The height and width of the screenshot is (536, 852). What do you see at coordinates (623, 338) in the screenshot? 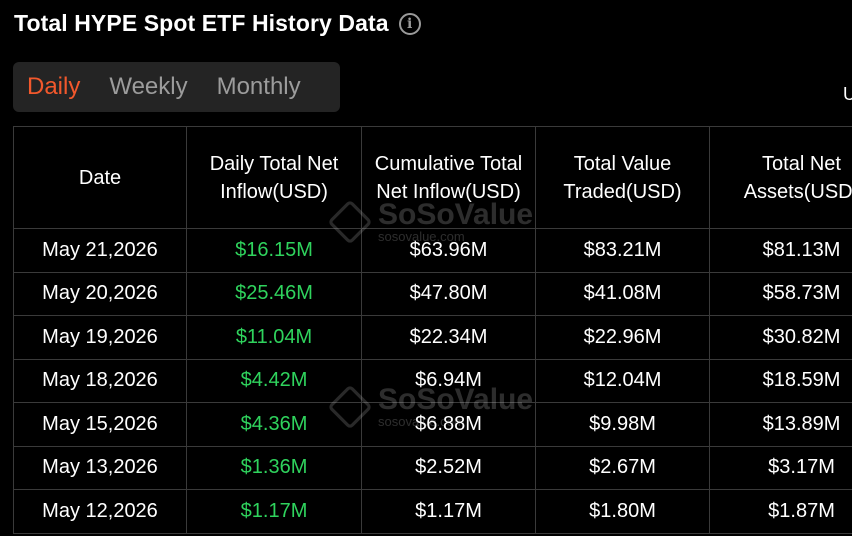
I see `cell-value-traded: $22.96M` at bounding box center [623, 338].